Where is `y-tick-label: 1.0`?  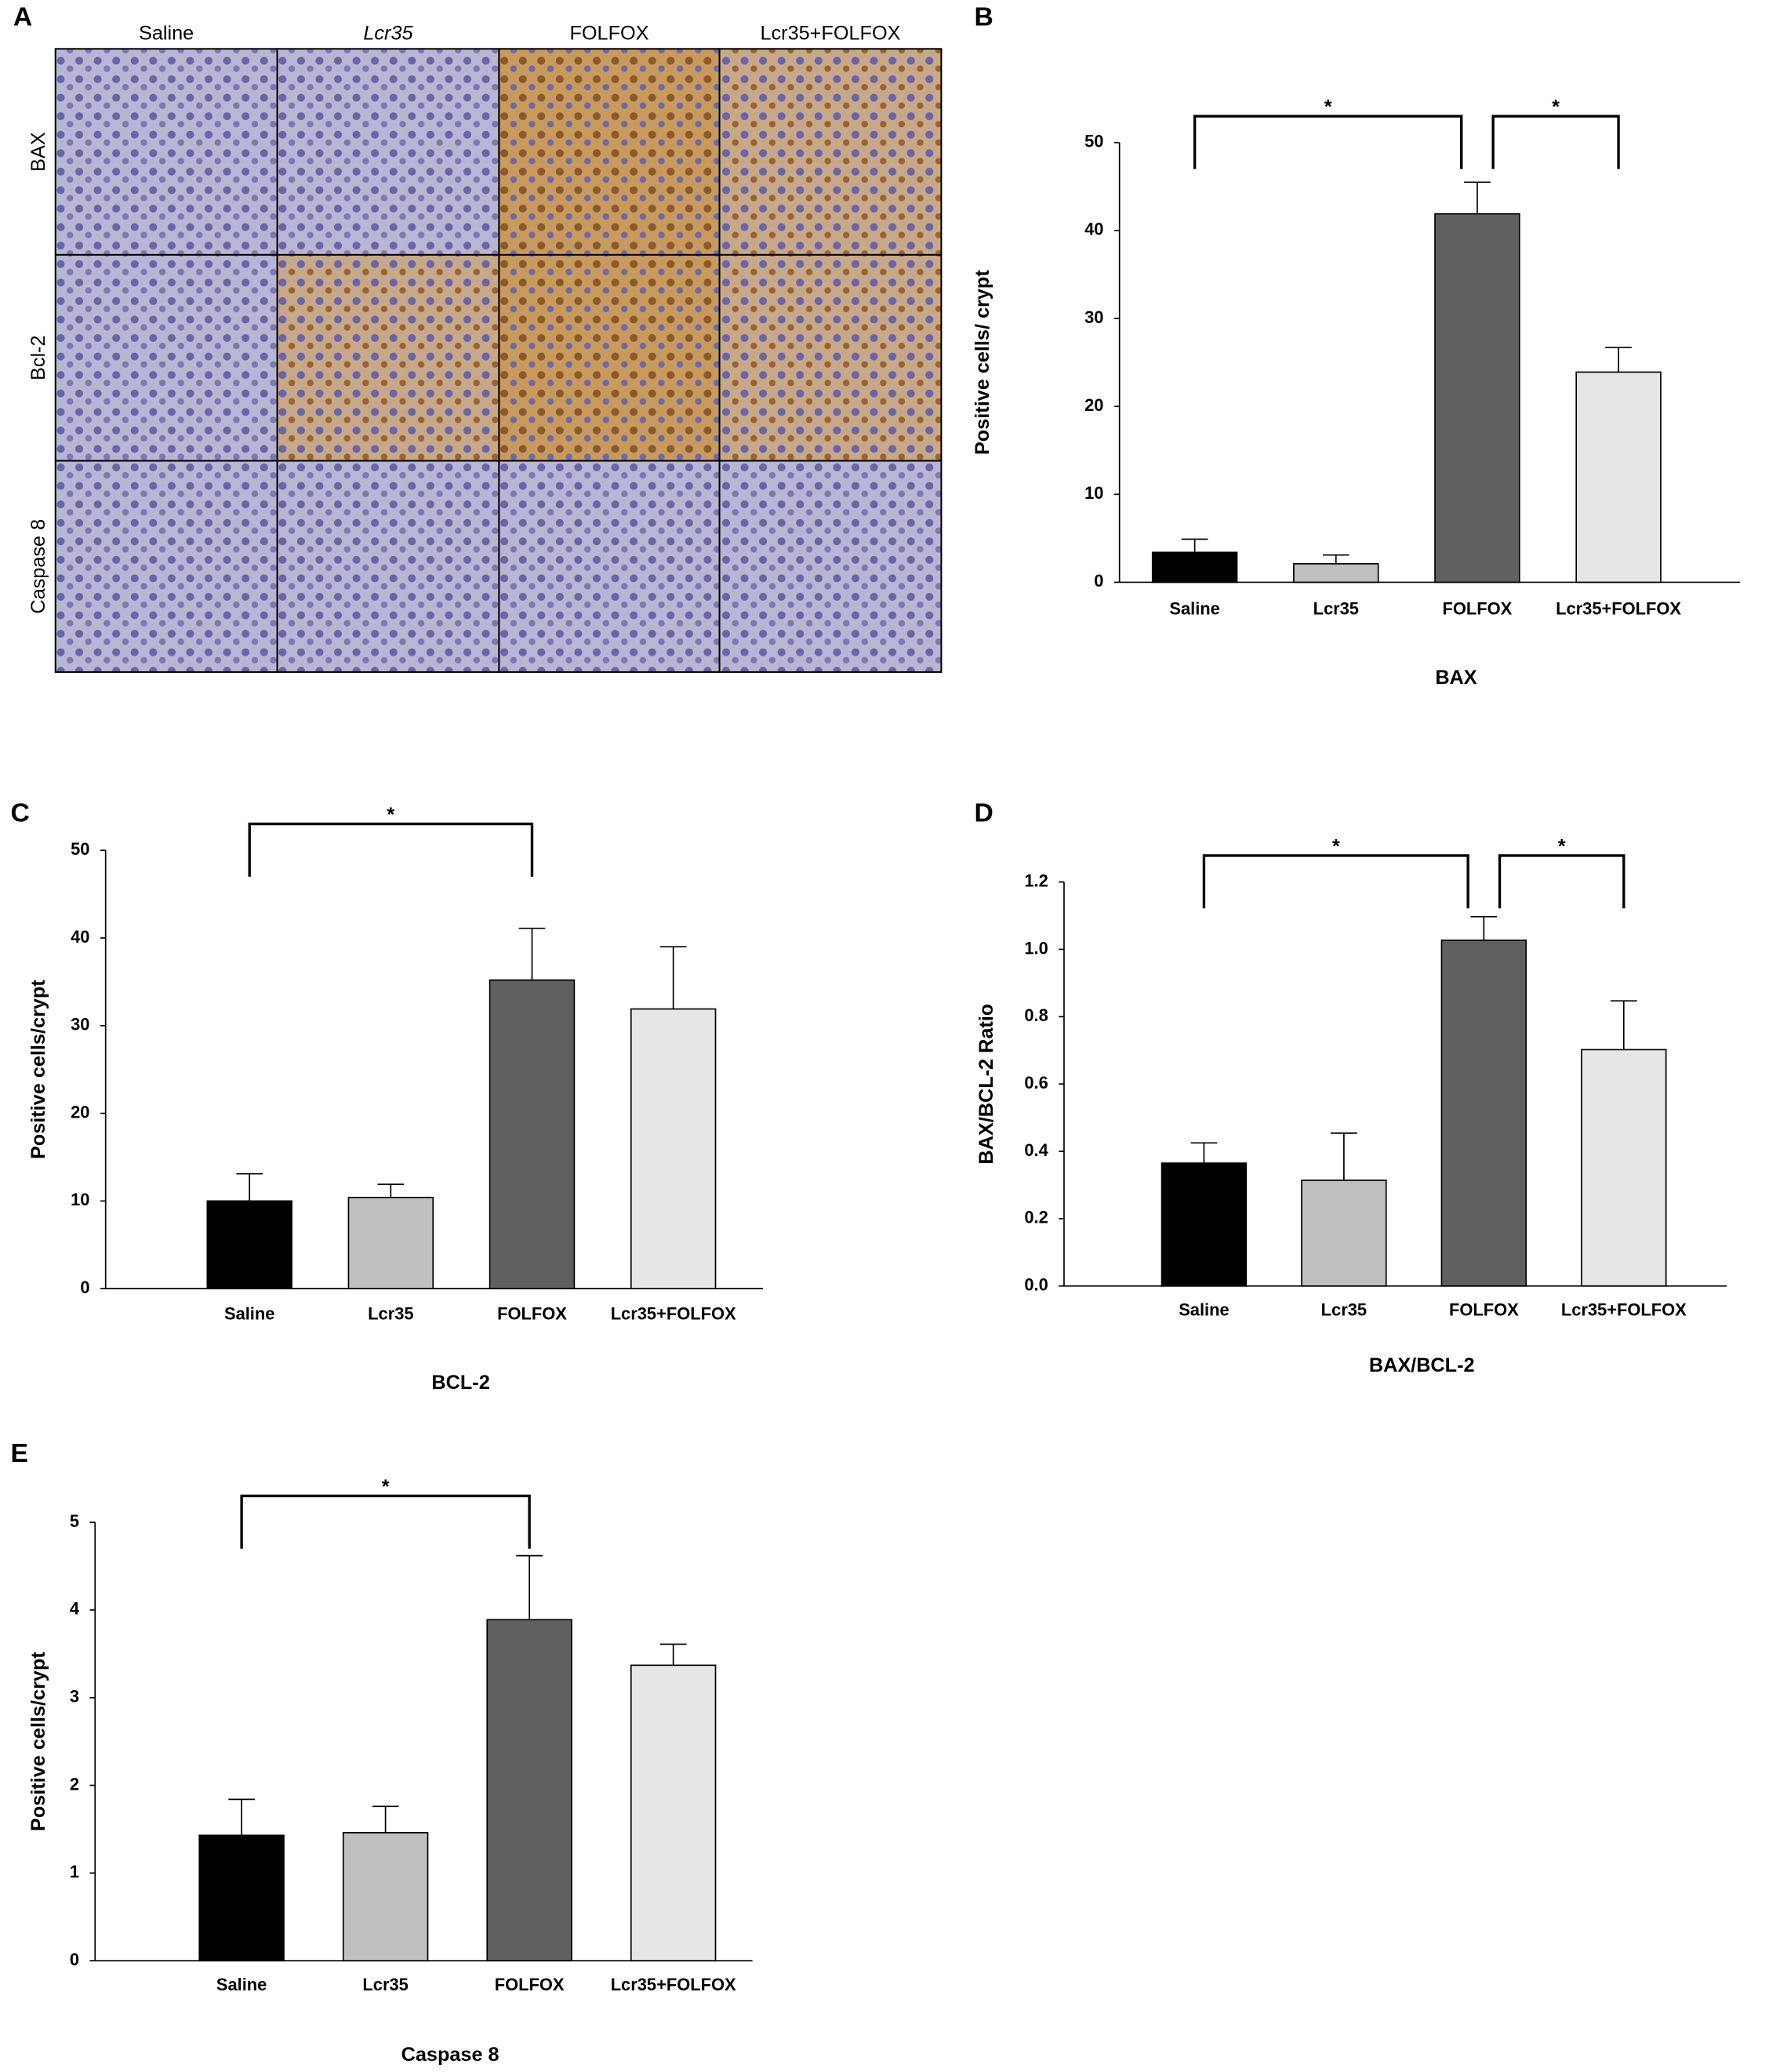
y-tick-label: 1.0 is located at coordinates (1036, 948).